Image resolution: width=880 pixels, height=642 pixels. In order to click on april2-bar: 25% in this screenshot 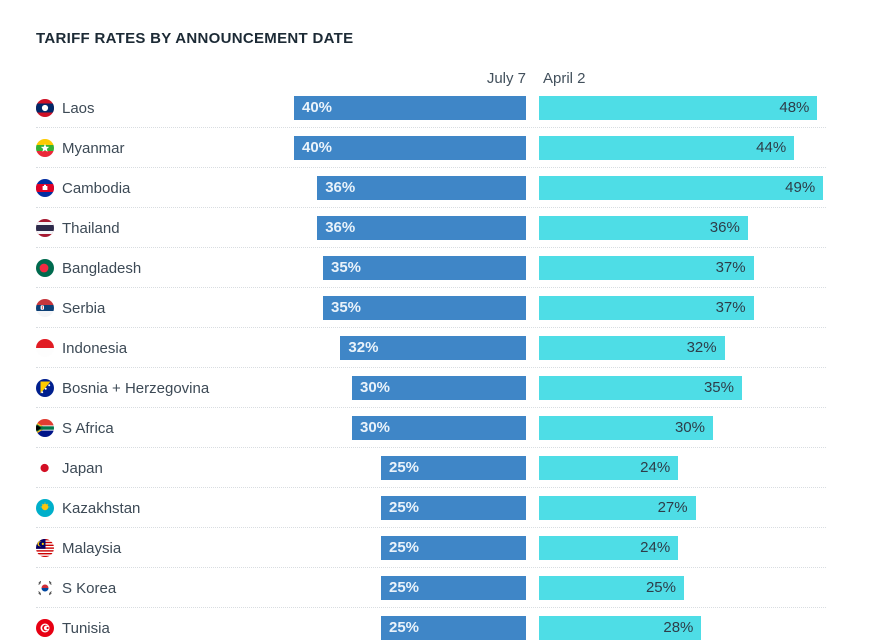, I will do `click(611, 588)`.